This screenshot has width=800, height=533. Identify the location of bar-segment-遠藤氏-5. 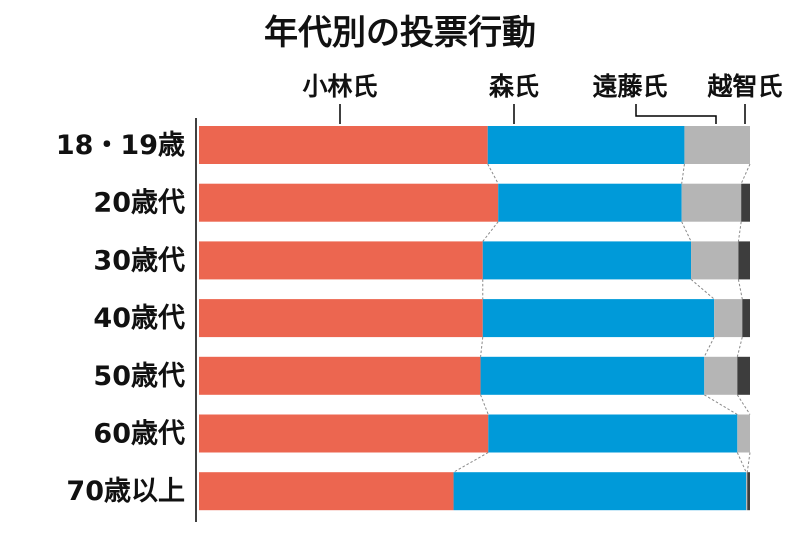
(743, 433).